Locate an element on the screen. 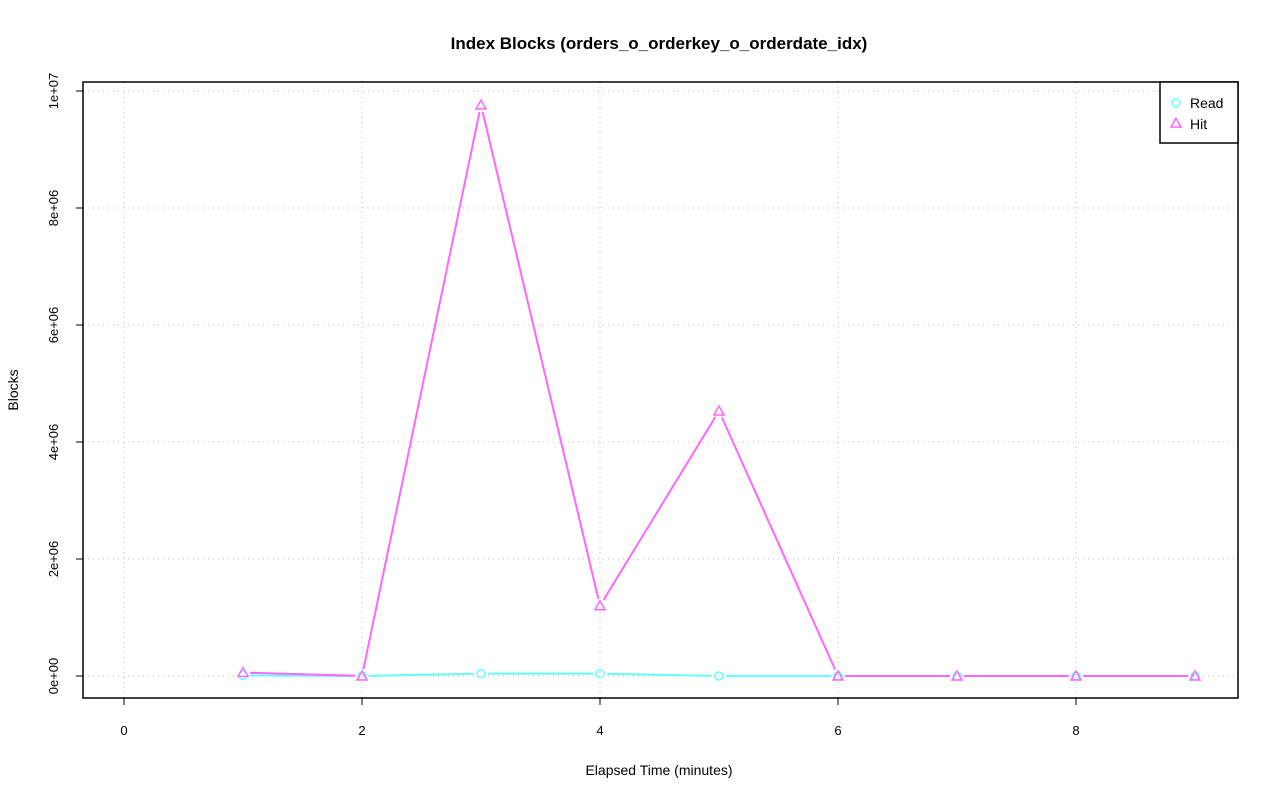 This screenshot has height=801, width=1280. x-axis: 0 2 4 6 8 is located at coordinates (600, 718).